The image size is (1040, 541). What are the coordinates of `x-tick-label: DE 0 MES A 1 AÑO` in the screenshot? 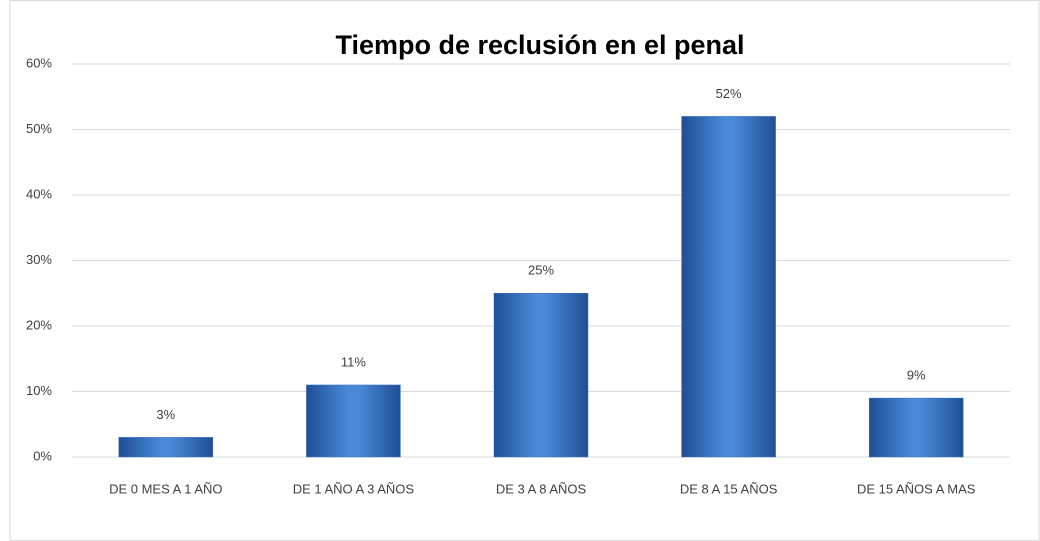 It's located at (165, 488).